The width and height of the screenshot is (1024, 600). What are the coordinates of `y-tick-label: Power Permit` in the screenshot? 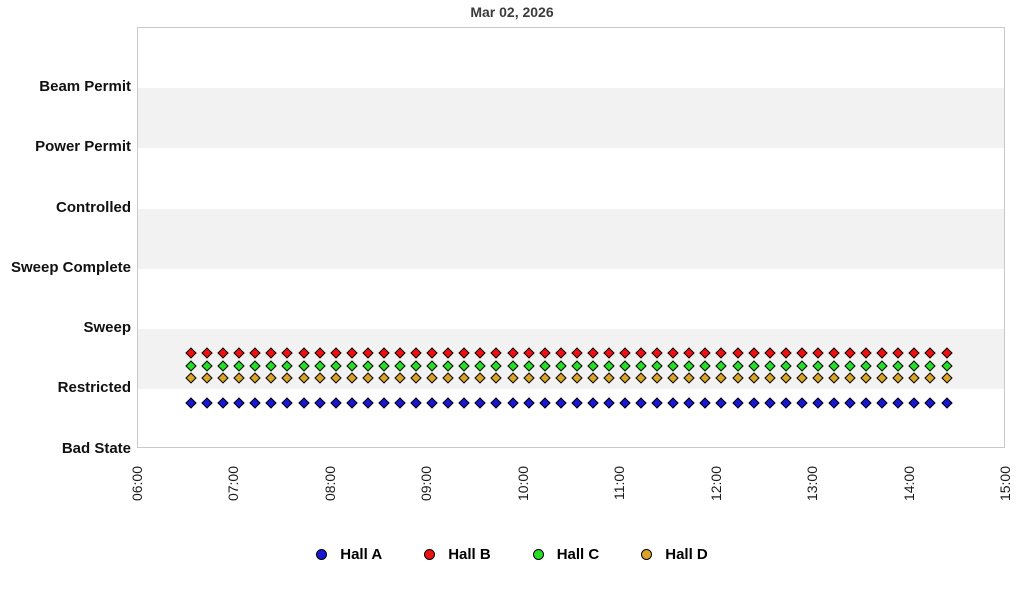 It's located at (83, 147).